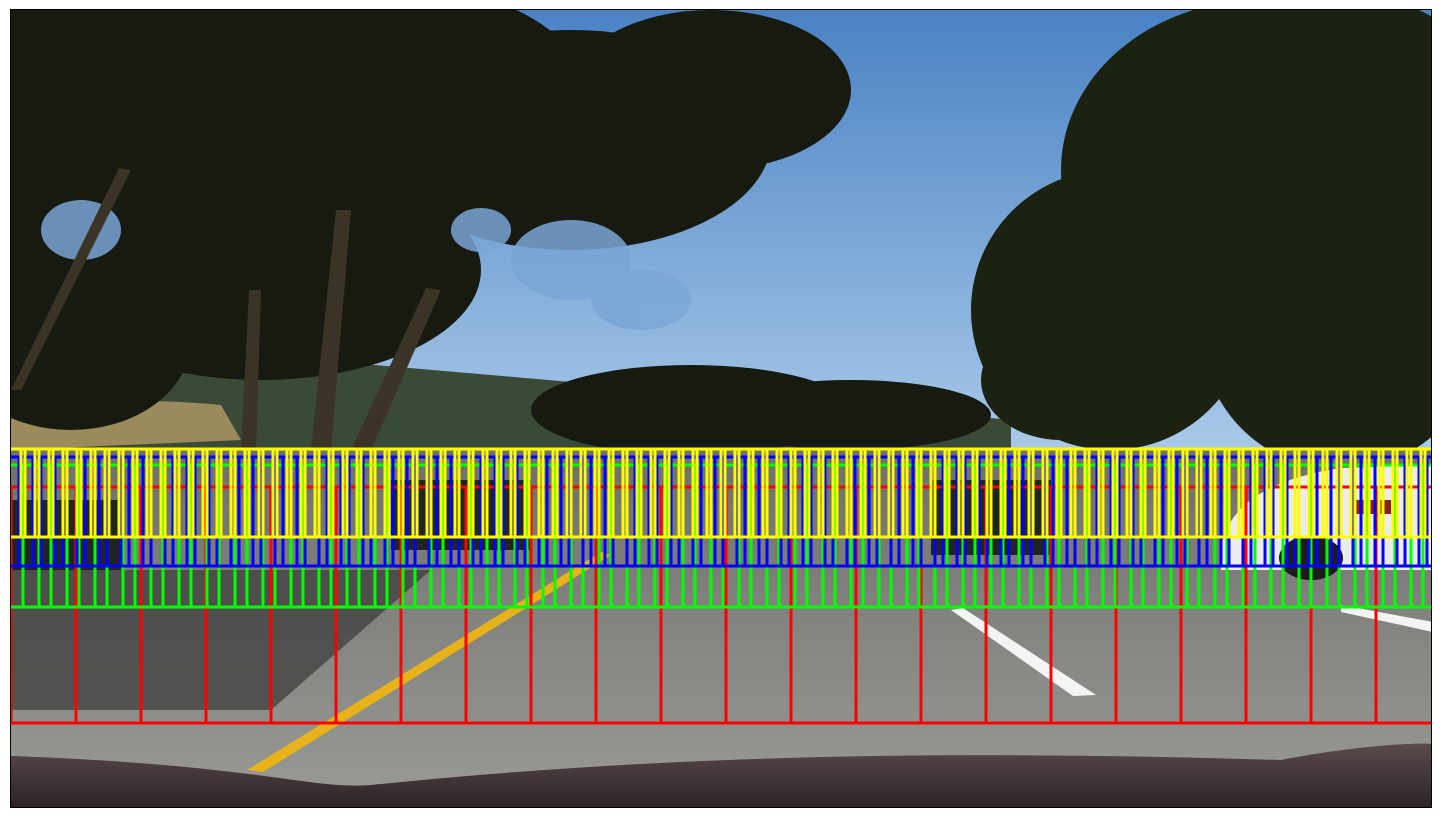 This screenshot has width=1442, height=819. Describe the element at coordinates (221, 640) in the screenshot. I see `road-left-shadow` at that location.